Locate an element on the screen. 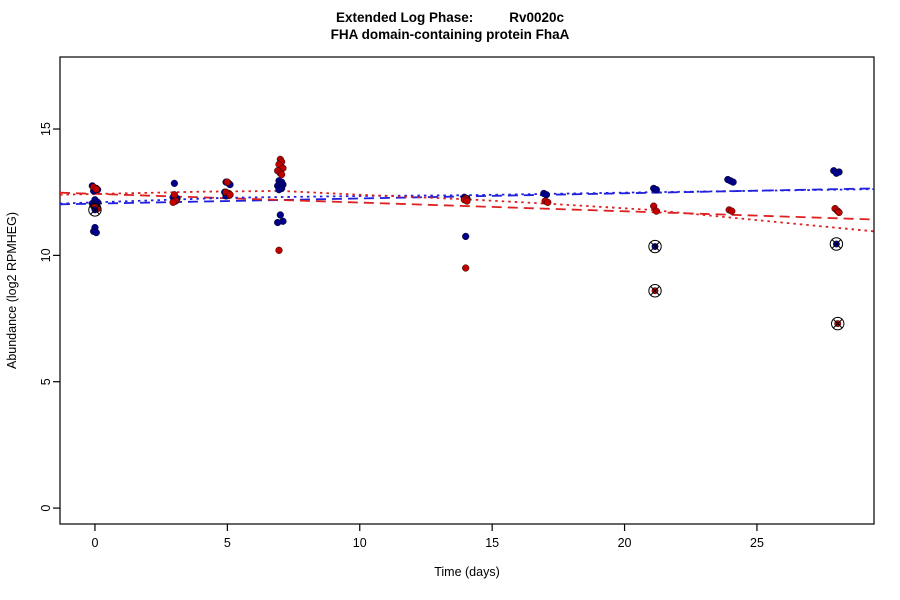  x-tick-label: 25 is located at coordinates (757, 543).